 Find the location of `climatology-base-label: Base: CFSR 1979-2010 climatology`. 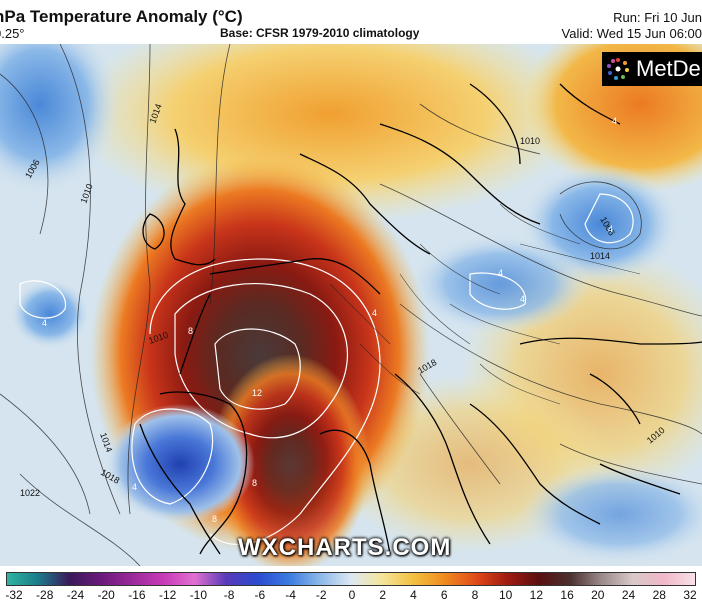

climatology-base-label: Base: CFSR 1979-2010 climatology is located at coordinates (320, 33).